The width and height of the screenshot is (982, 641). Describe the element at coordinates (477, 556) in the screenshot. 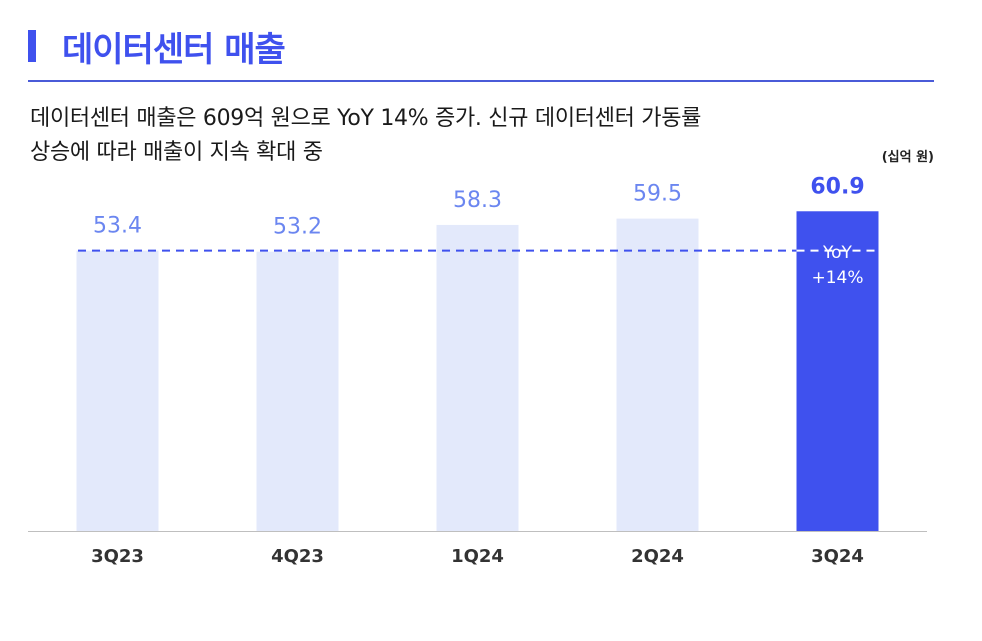

I see `x-tick-label-1Q24: 1Q24` at that location.